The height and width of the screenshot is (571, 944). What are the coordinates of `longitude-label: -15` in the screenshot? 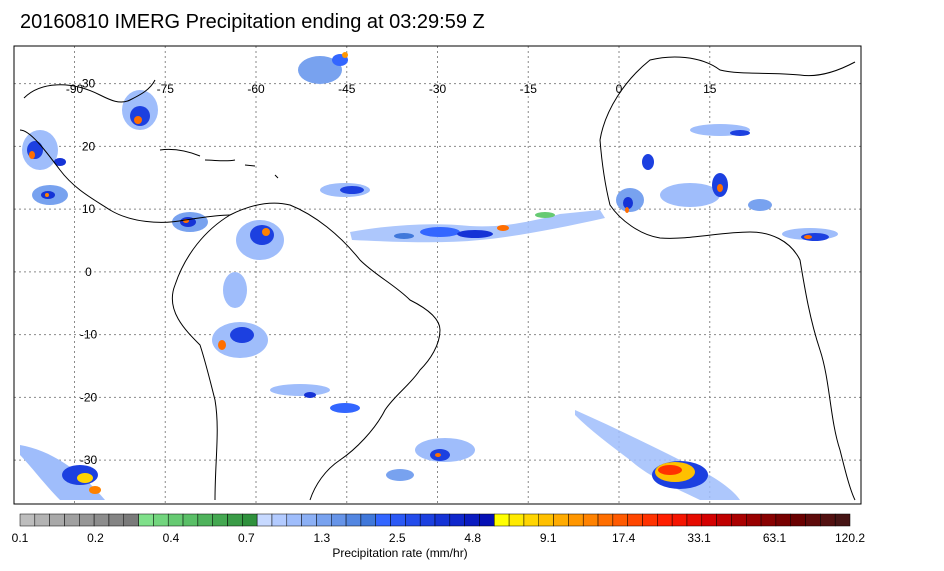 It's located at (529, 89).